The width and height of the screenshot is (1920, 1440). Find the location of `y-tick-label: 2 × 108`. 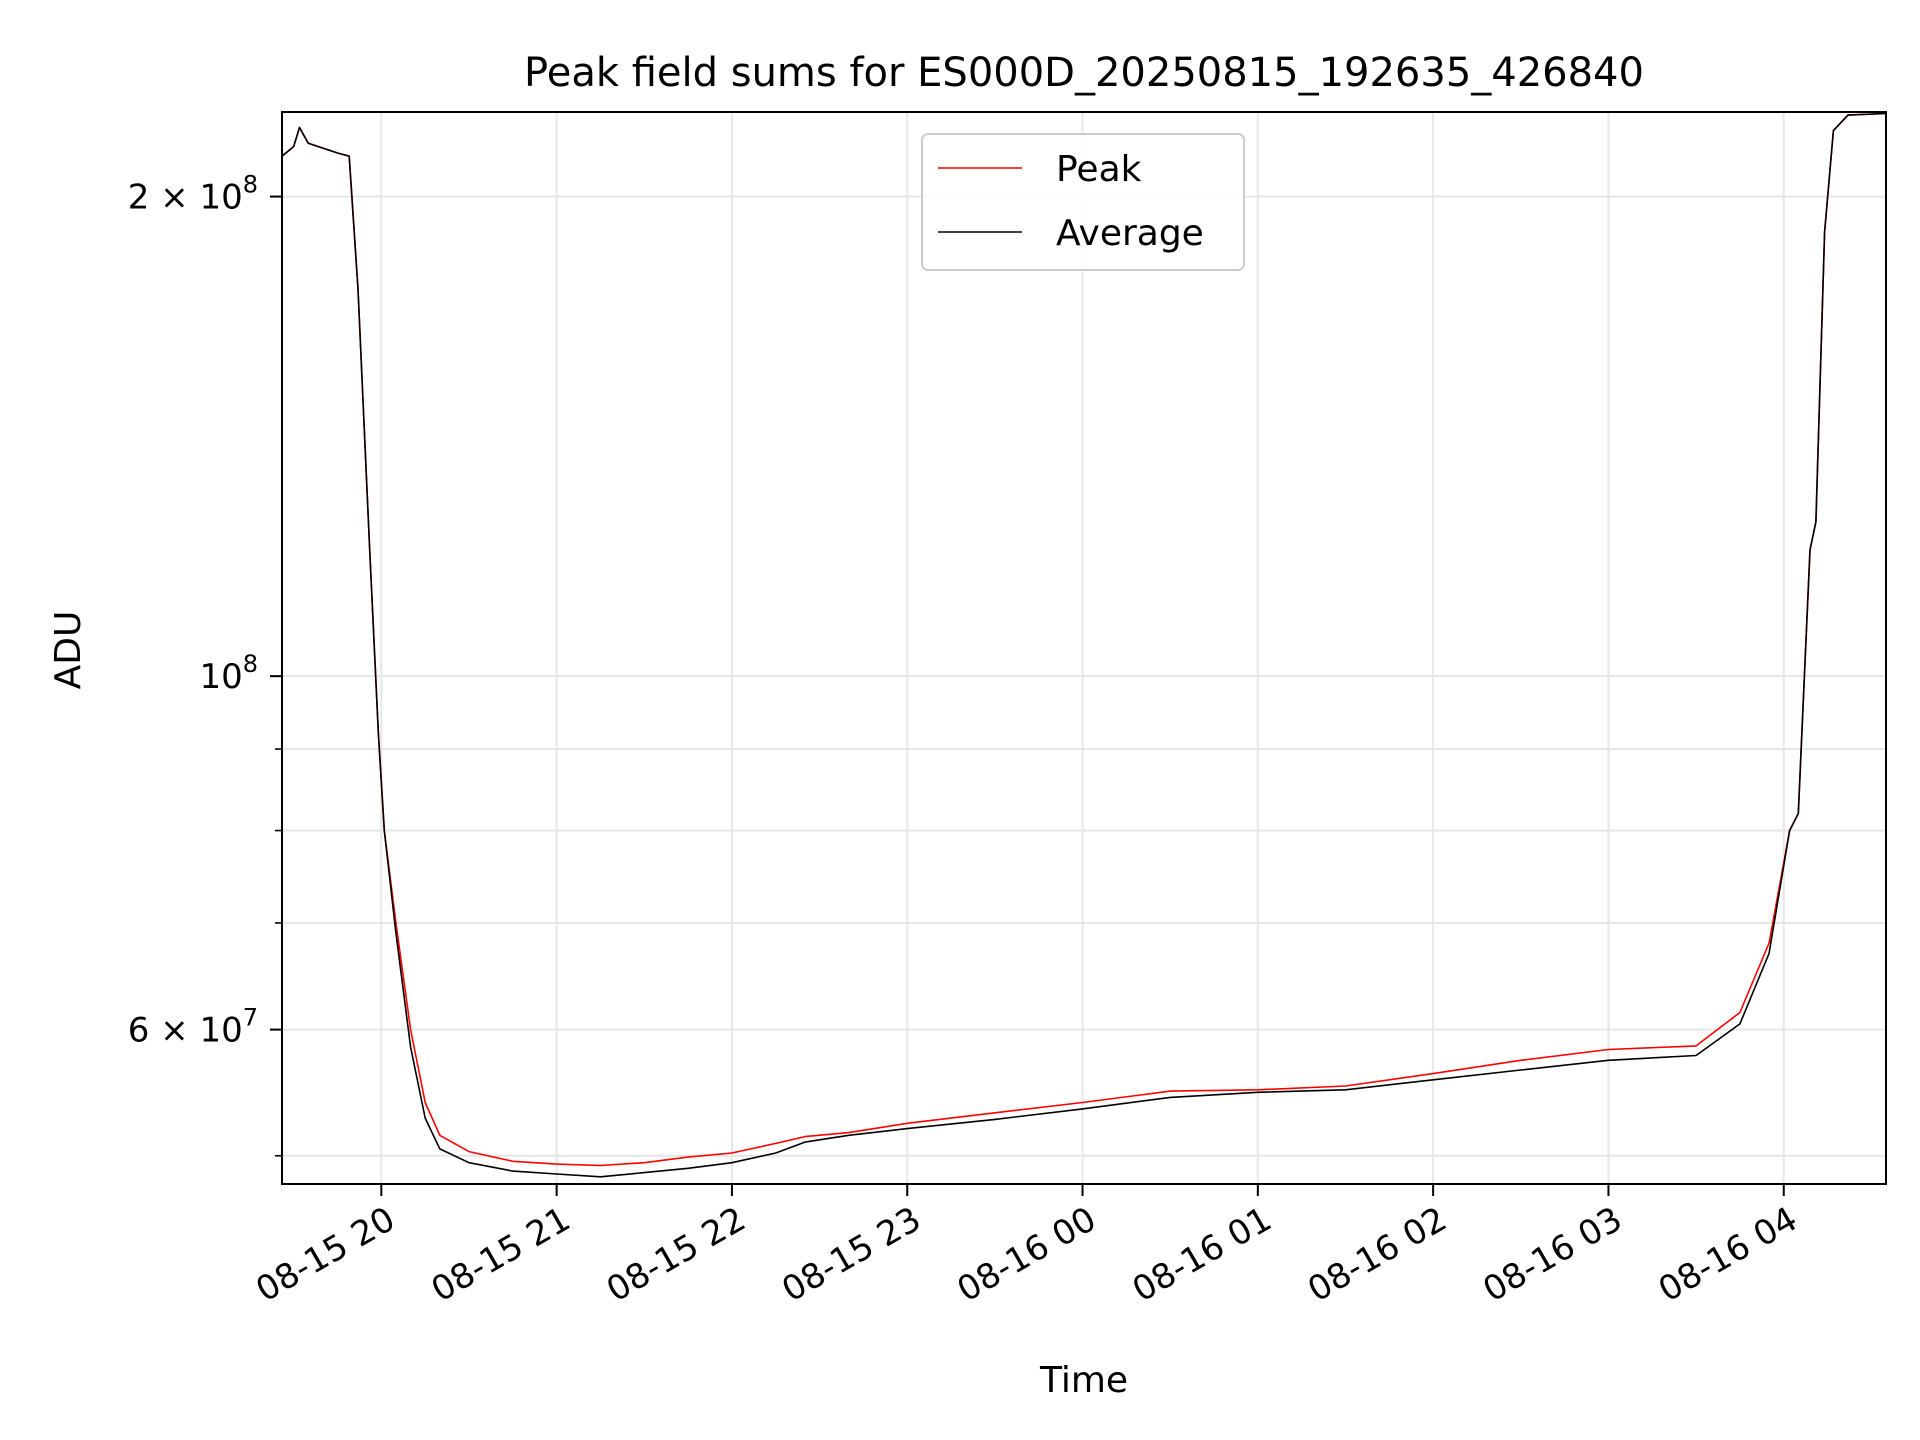

y-tick-label: 2 × 108 is located at coordinates (193, 194).